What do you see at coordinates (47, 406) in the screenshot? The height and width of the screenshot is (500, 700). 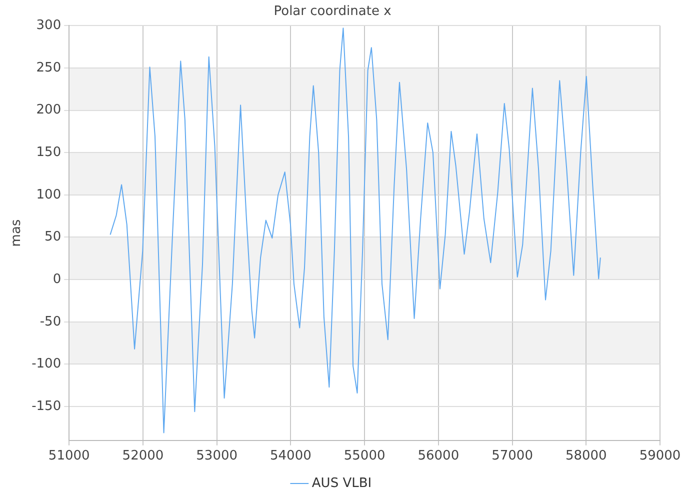 I see `y-tick-label: -150` at bounding box center [47, 406].